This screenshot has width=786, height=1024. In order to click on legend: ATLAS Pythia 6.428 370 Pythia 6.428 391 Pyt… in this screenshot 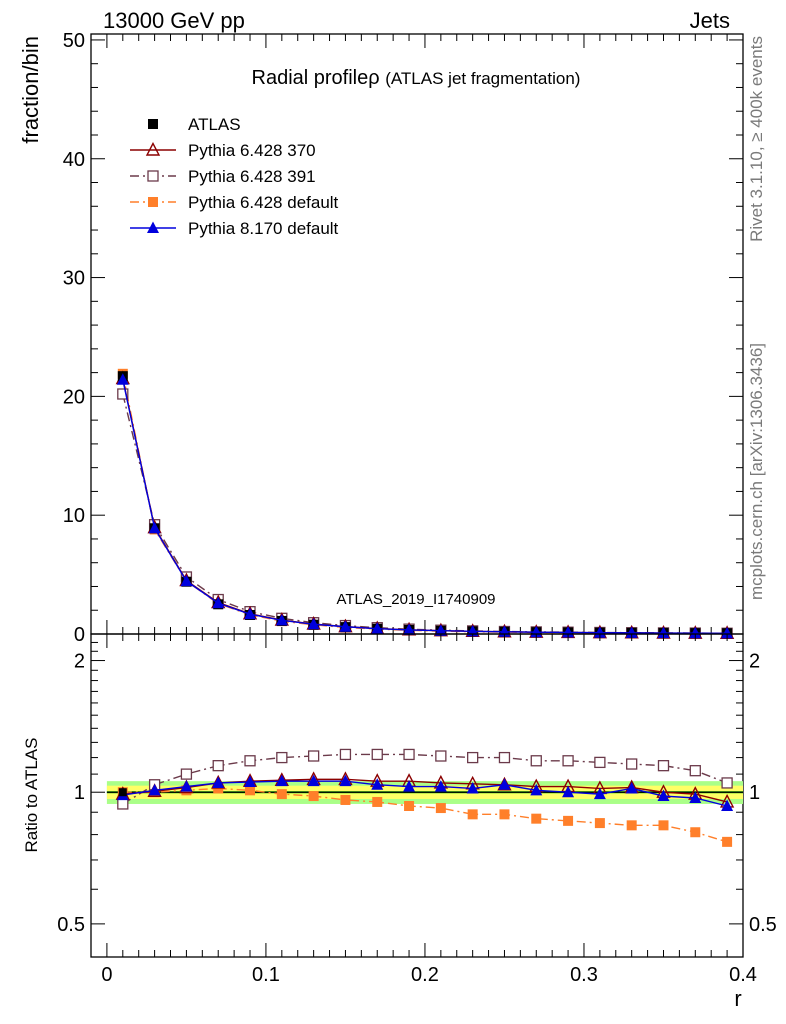, I will do `click(234, 176)`.